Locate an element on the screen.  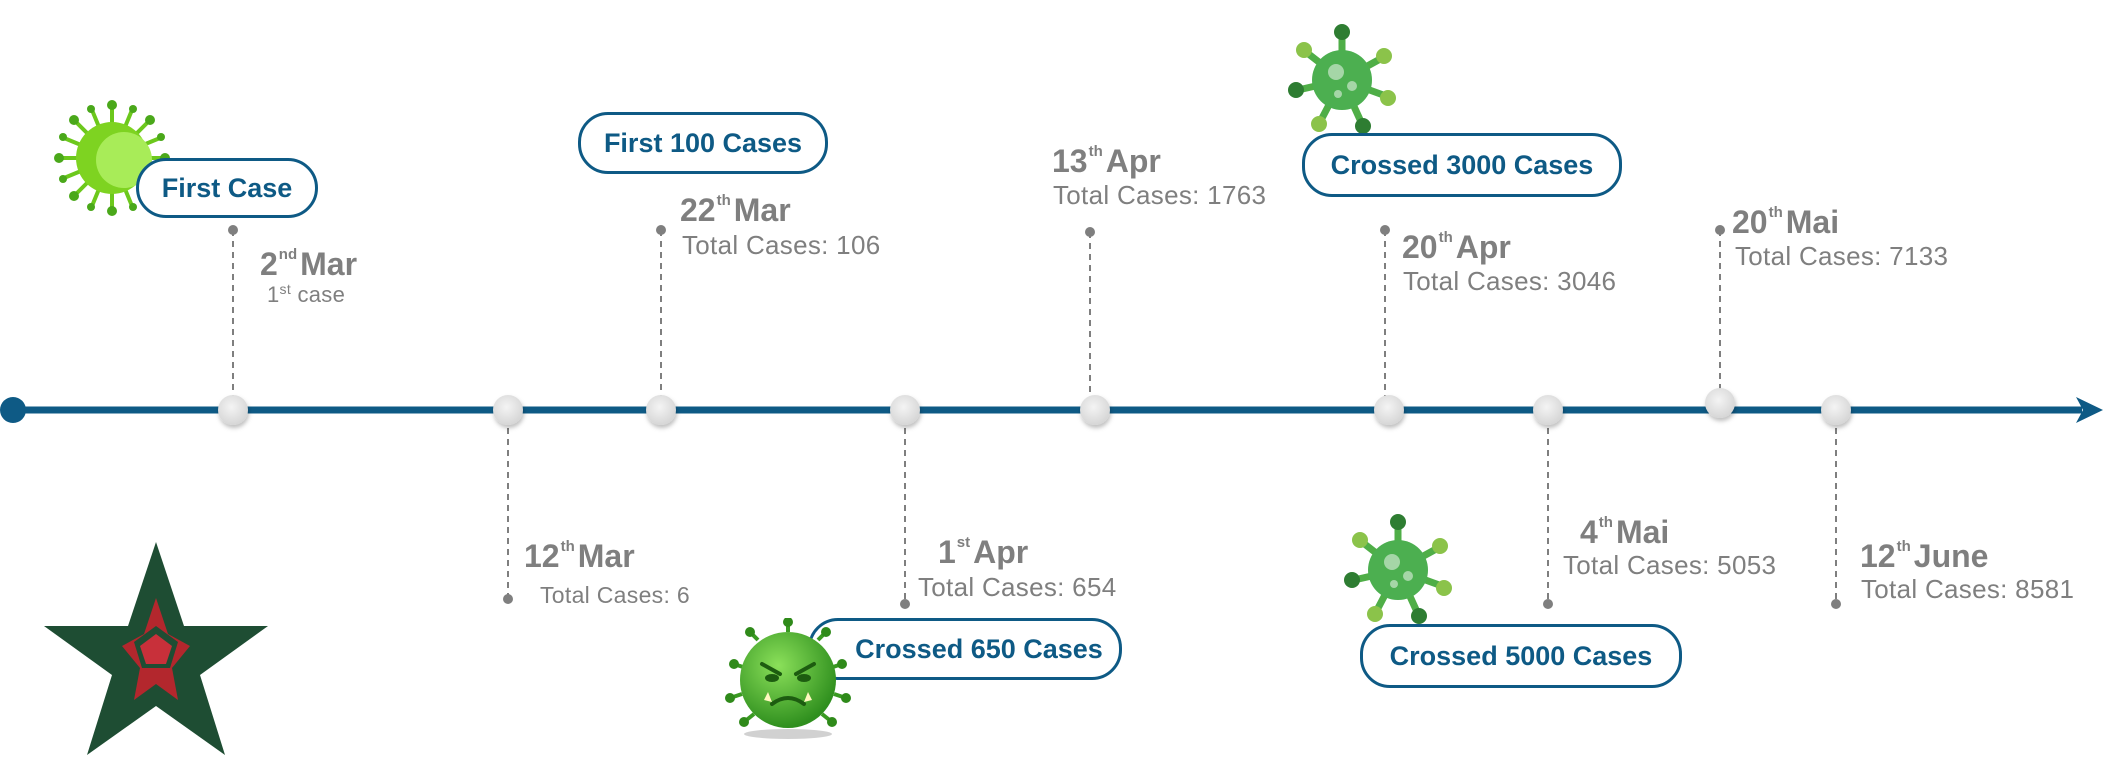
event-total-e9: Total Cases: 8581 is located at coordinates (1968, 589).